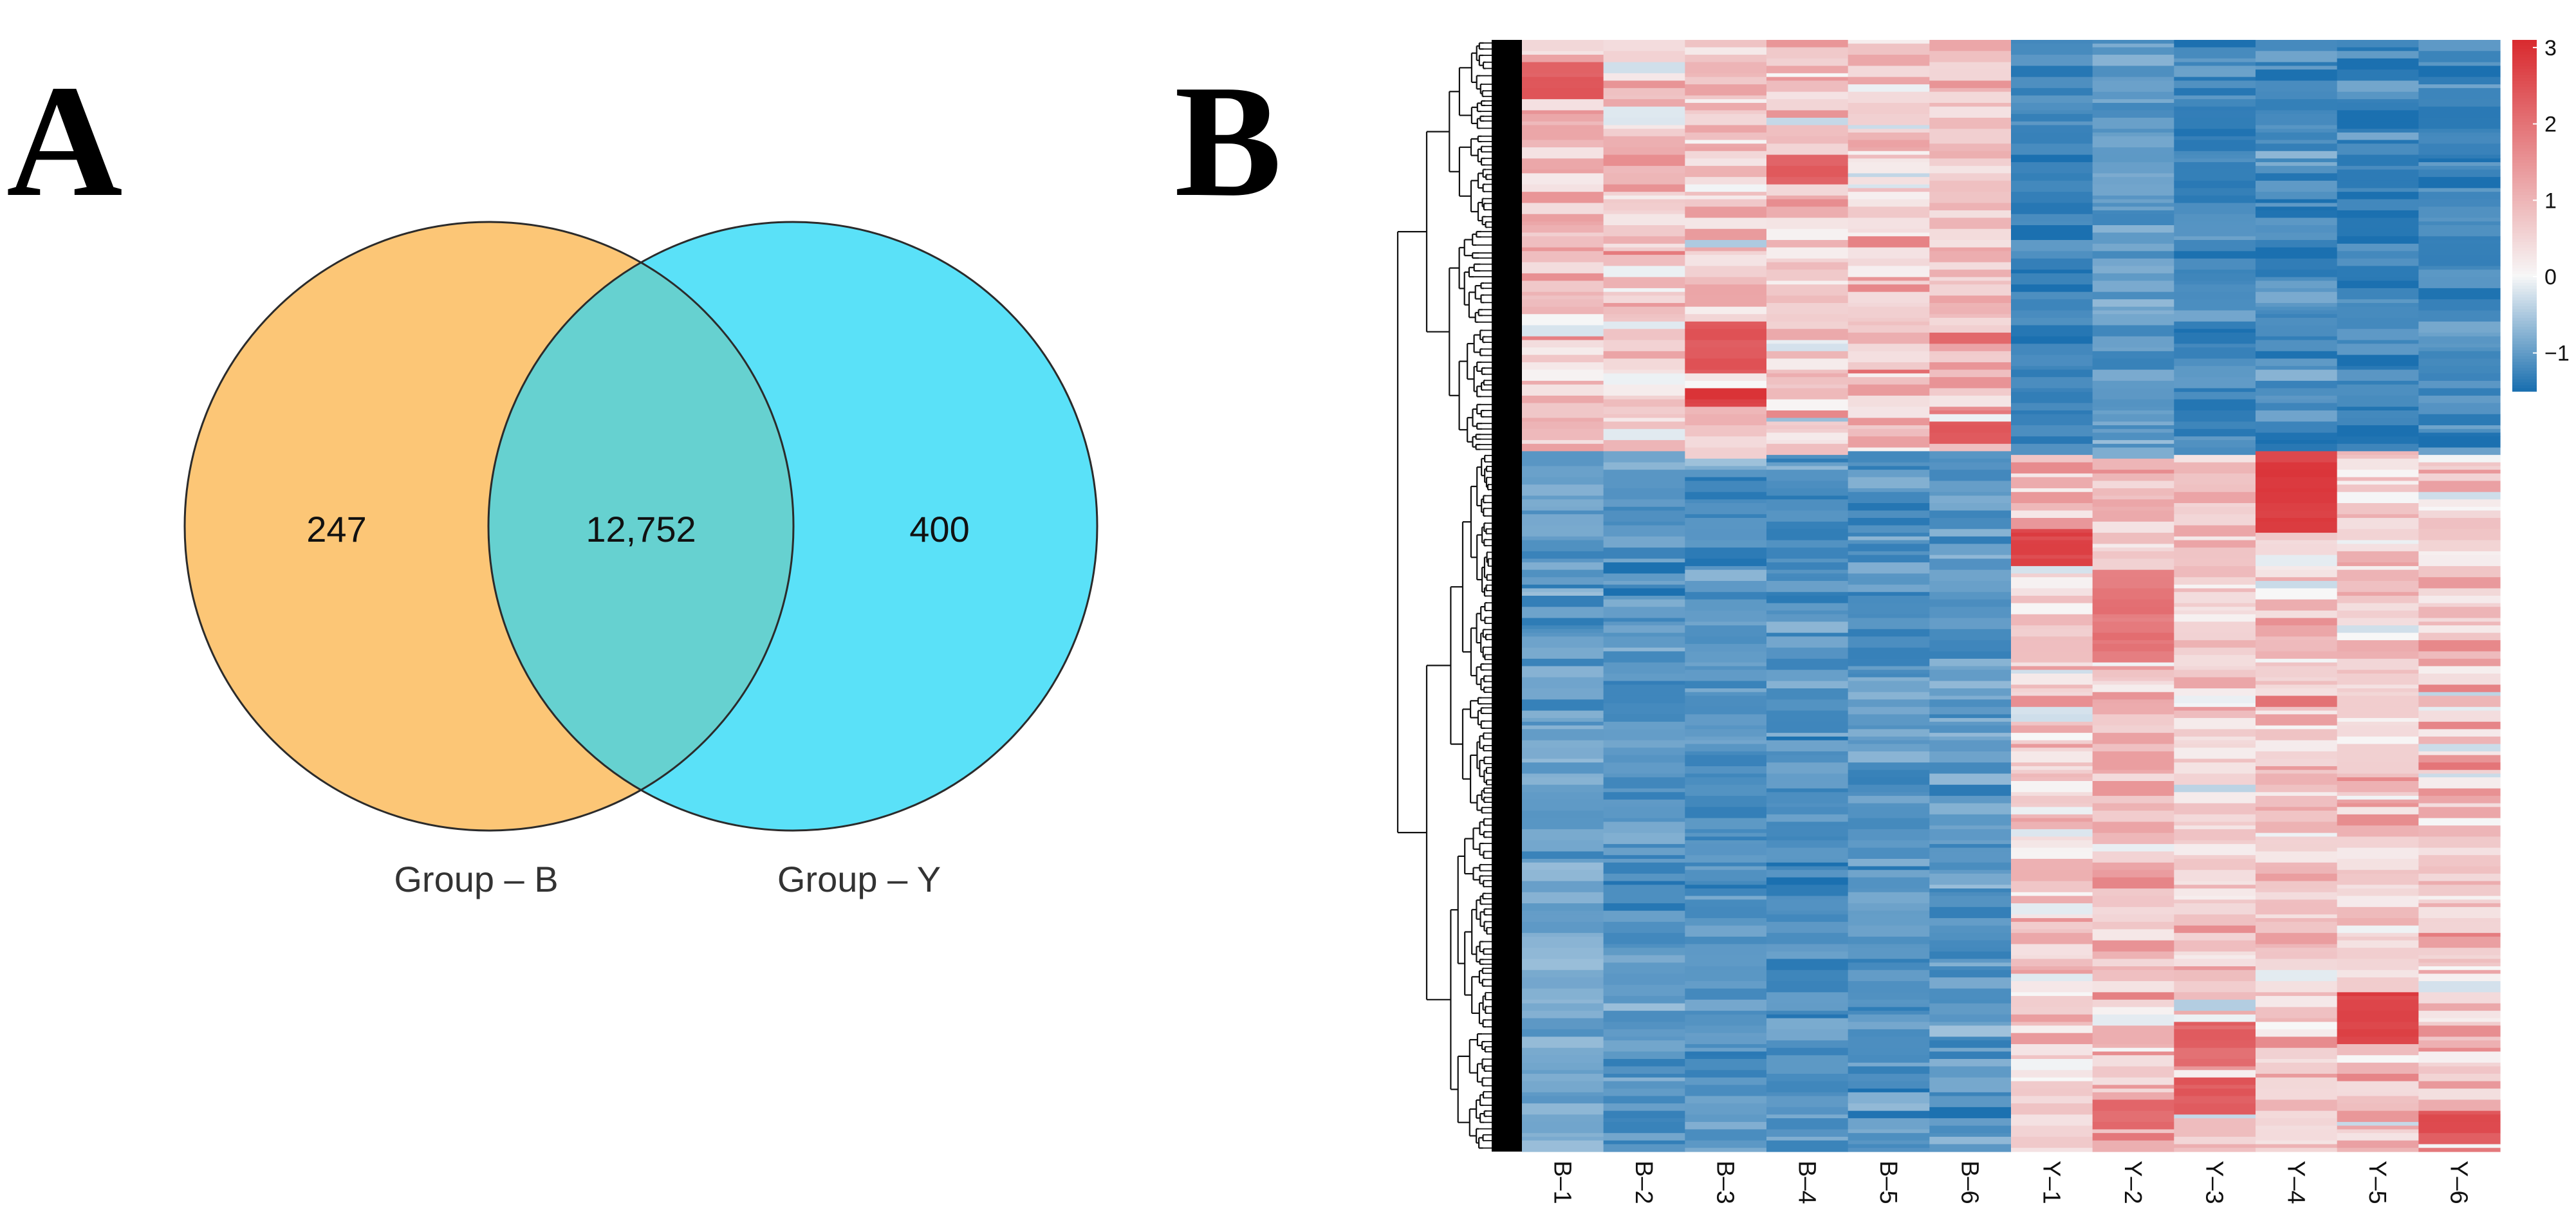 This screenshot has height=1223, width=2576. I want to click on row-dendrogram, so click(1459, 596).